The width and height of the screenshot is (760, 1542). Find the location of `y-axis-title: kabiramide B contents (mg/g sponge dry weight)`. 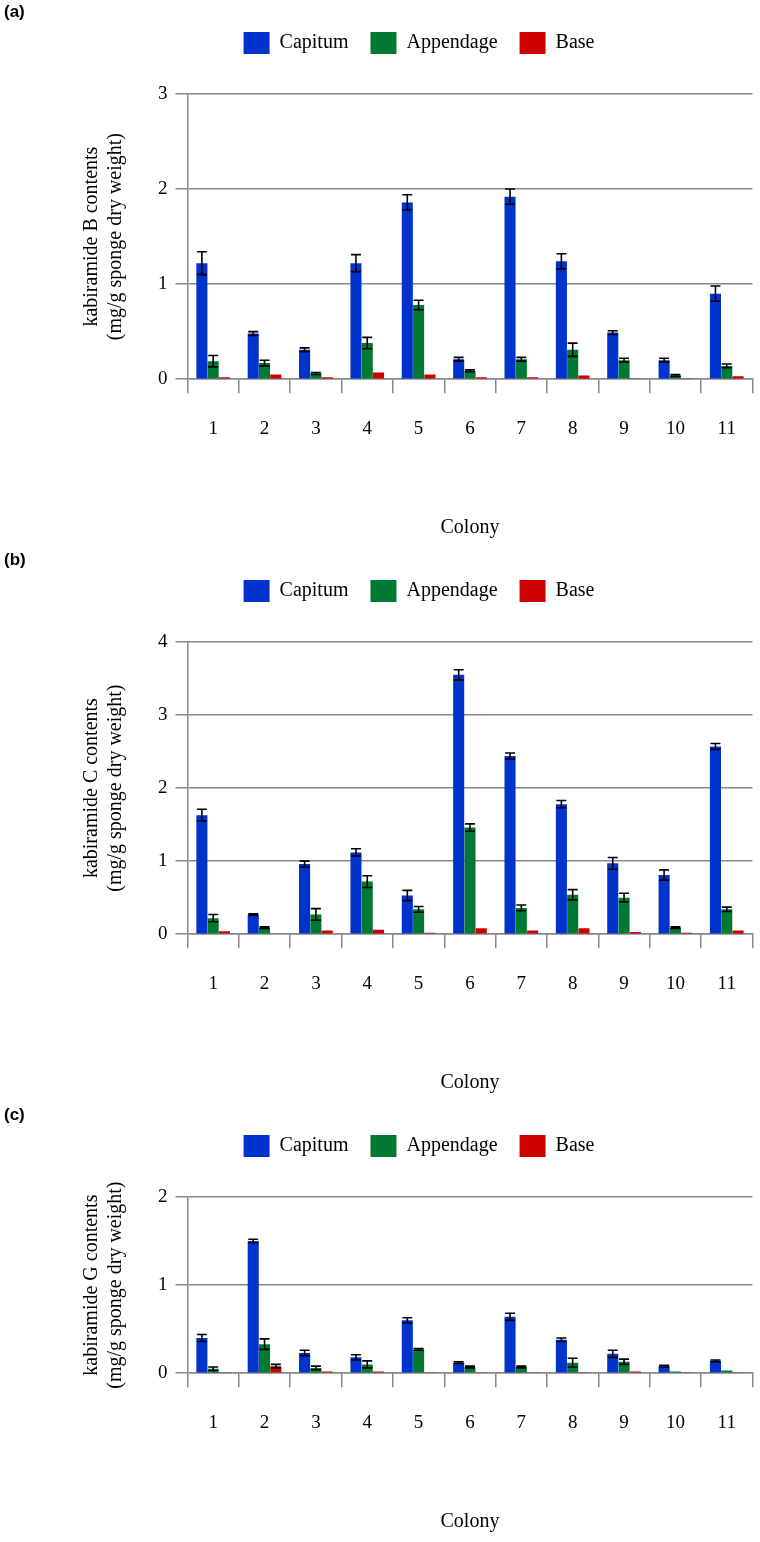

y-axis-title: kabiramide B contents (mg/g sponge dry weight) is located at coordinates (103, 237).